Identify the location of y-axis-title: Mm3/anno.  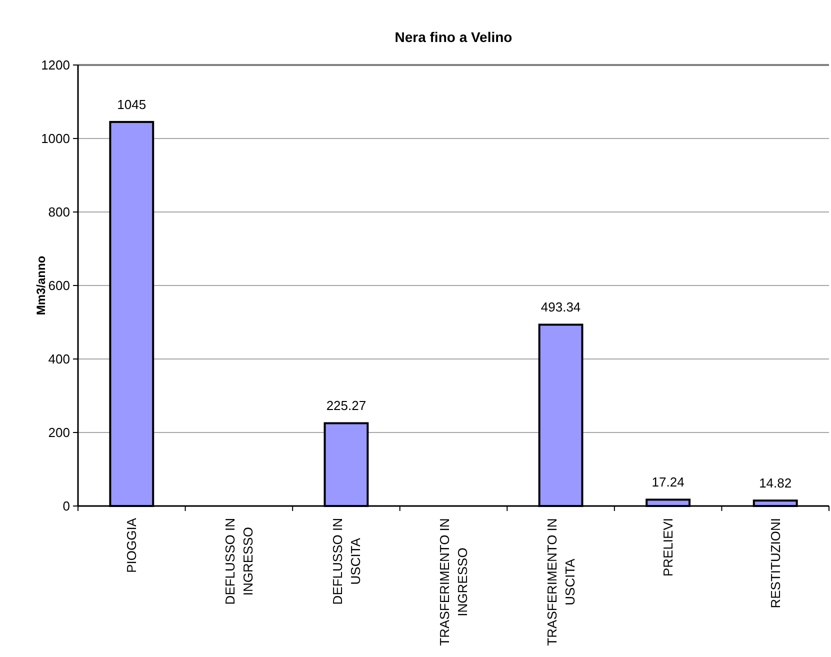
(41, 286).